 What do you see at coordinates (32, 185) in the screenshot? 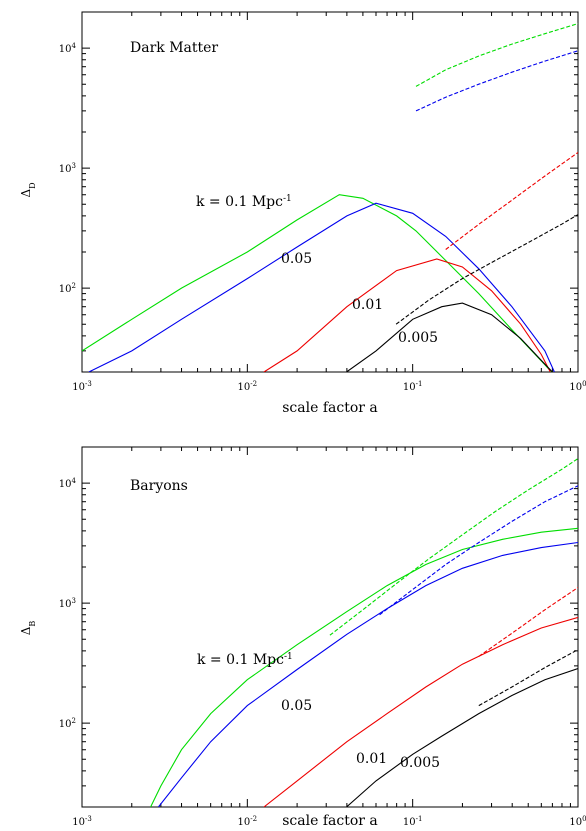
I see `y-axis-subscript: D` at bounding box center [32, 185].